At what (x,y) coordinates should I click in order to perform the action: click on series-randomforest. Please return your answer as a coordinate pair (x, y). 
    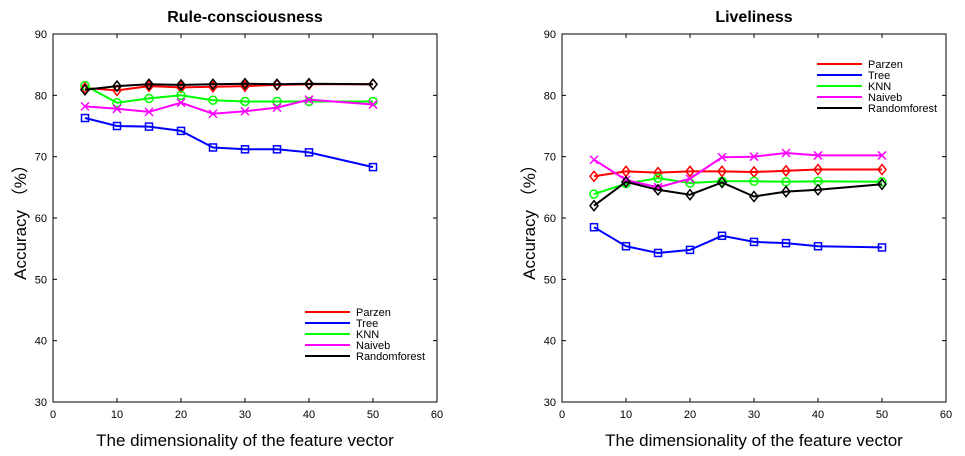
    Looking at the image, I should click on (229, 87).